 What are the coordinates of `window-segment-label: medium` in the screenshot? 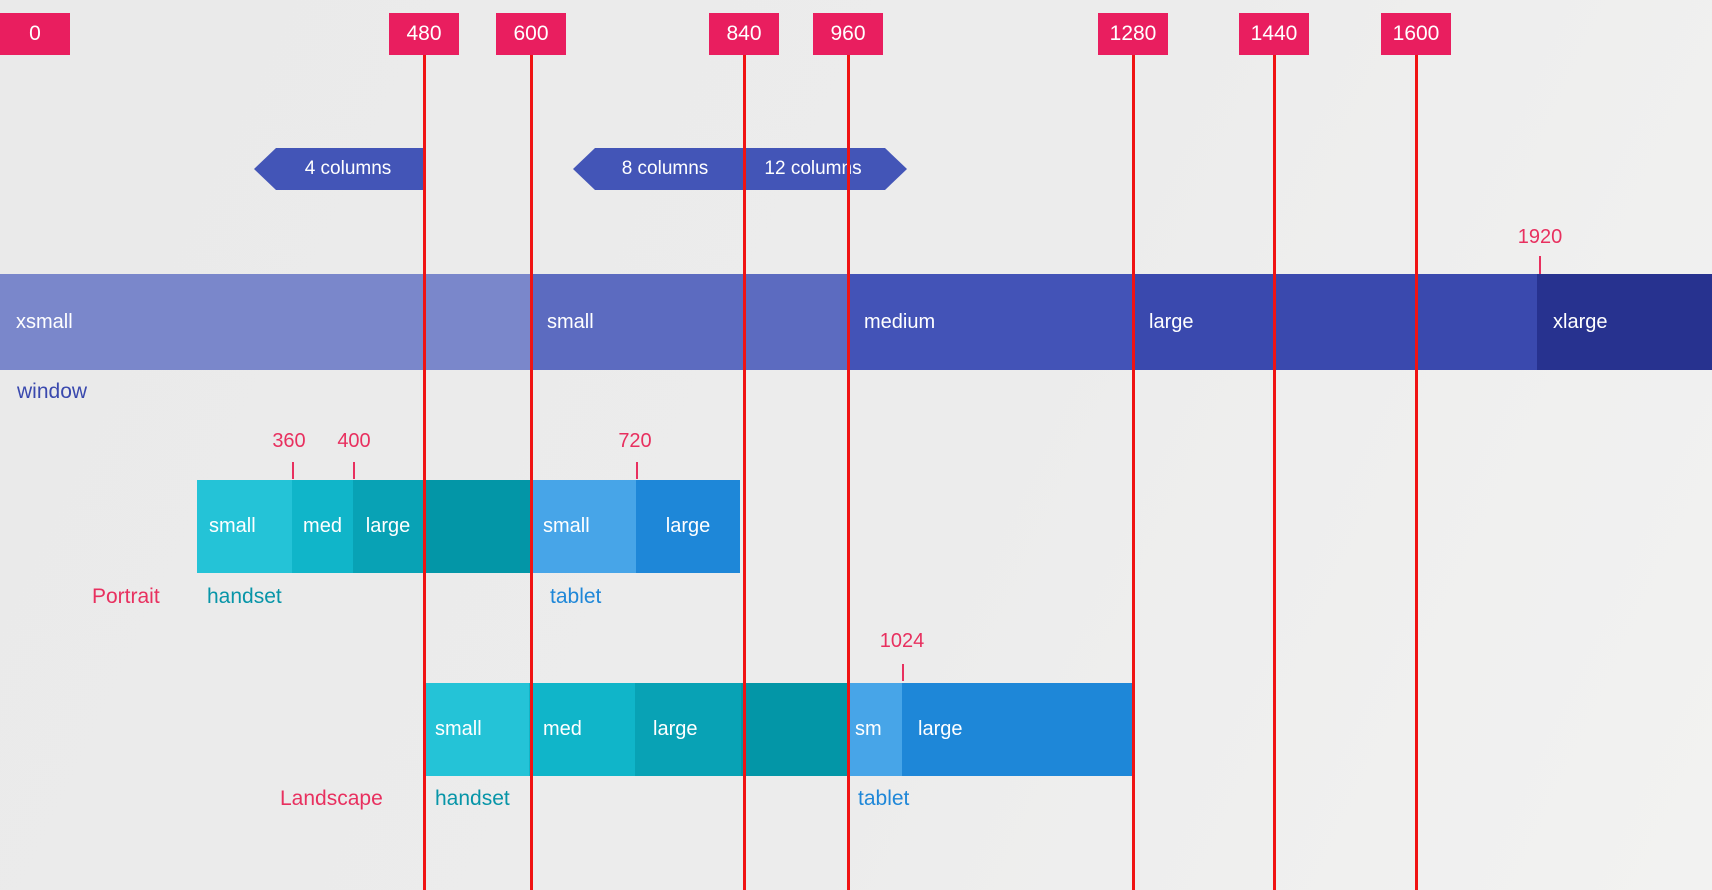 It's located at (900, 321).